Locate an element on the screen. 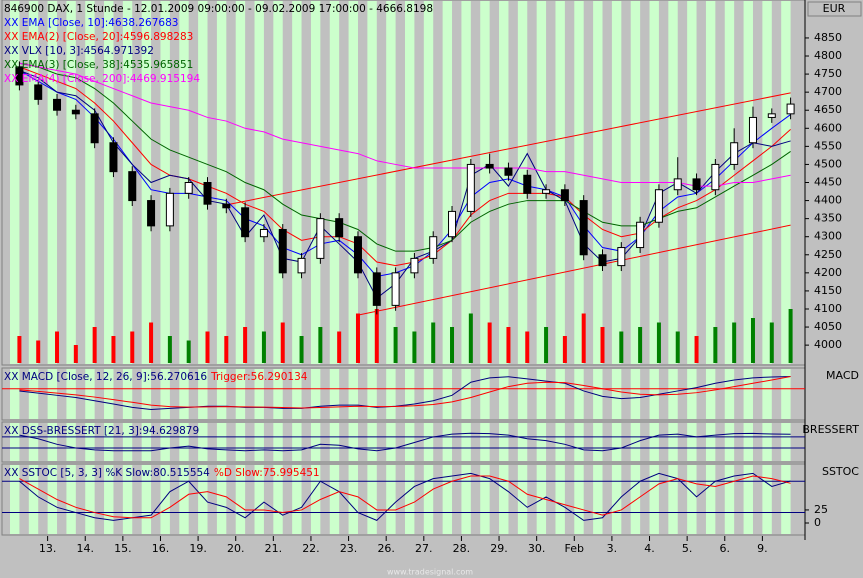 The width and height of the screenshot is (863, 578). legend-entry: XX MACD [Close, 12, 26, 9]:56.270616 is located at coordinates (105, 377).